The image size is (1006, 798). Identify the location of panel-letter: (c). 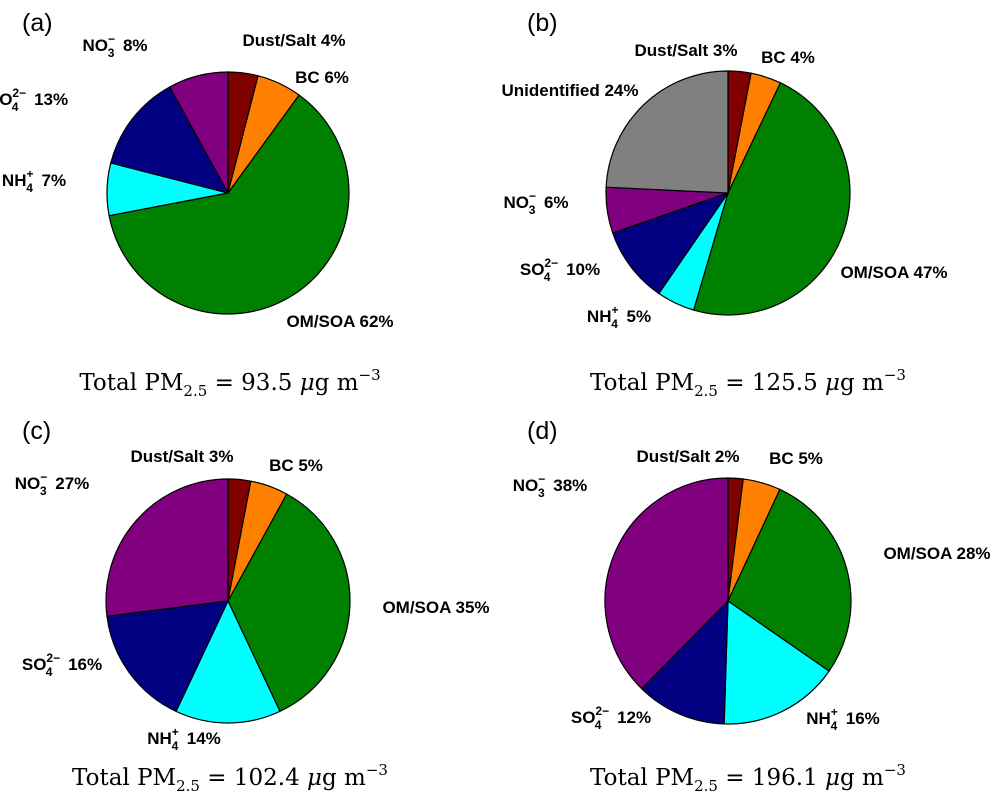
(36, 431).